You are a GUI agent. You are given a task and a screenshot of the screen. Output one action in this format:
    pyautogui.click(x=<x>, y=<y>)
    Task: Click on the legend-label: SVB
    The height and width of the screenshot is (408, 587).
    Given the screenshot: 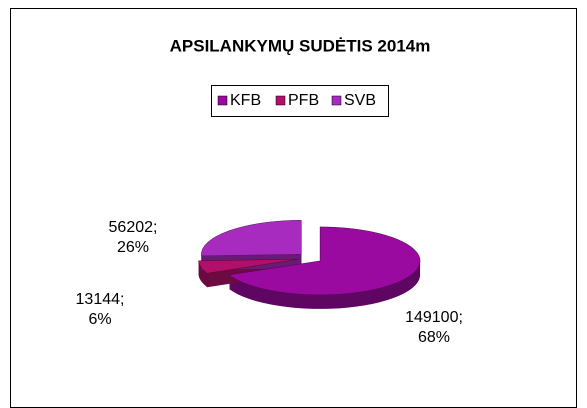 What is the action you would take?
    pyautogui.click(x=360, y=100)
    